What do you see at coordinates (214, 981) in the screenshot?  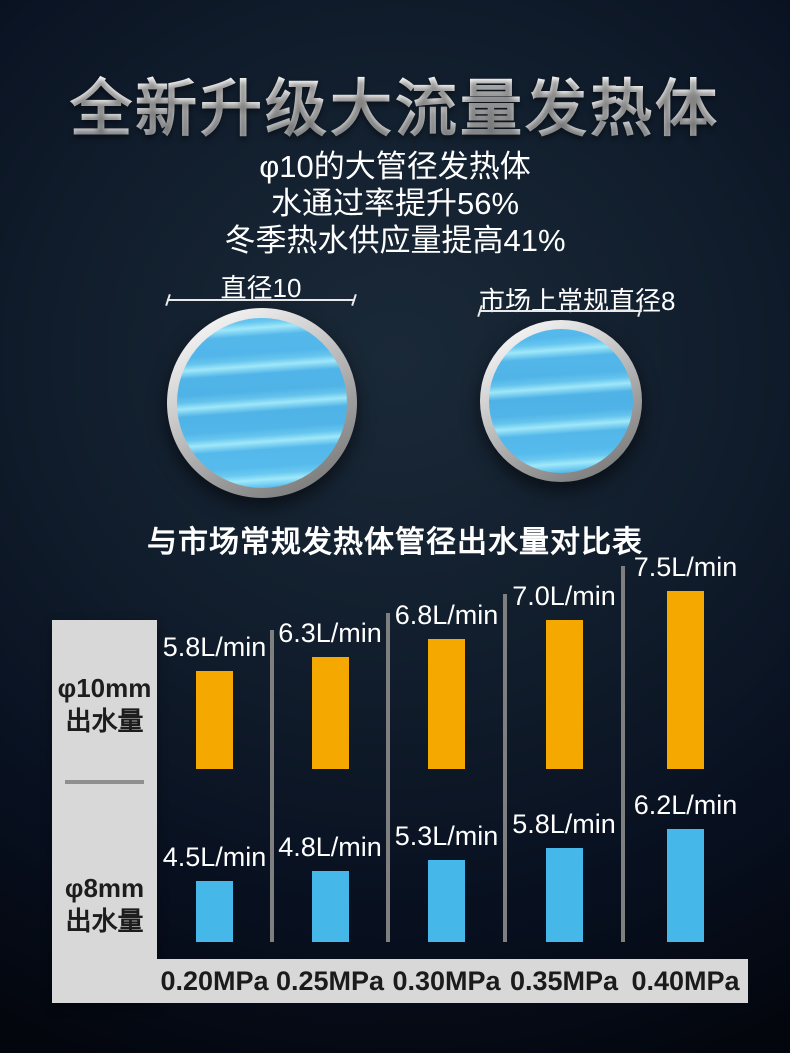 I see `x-axis-tick-label: 0.20MPa` at bounding box center [214, 981].